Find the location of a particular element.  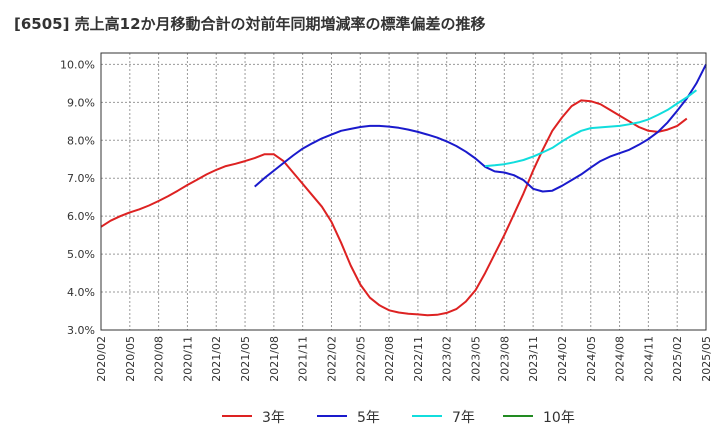

x-tick-label: 2022/02 is located at coordinates (331, 359).